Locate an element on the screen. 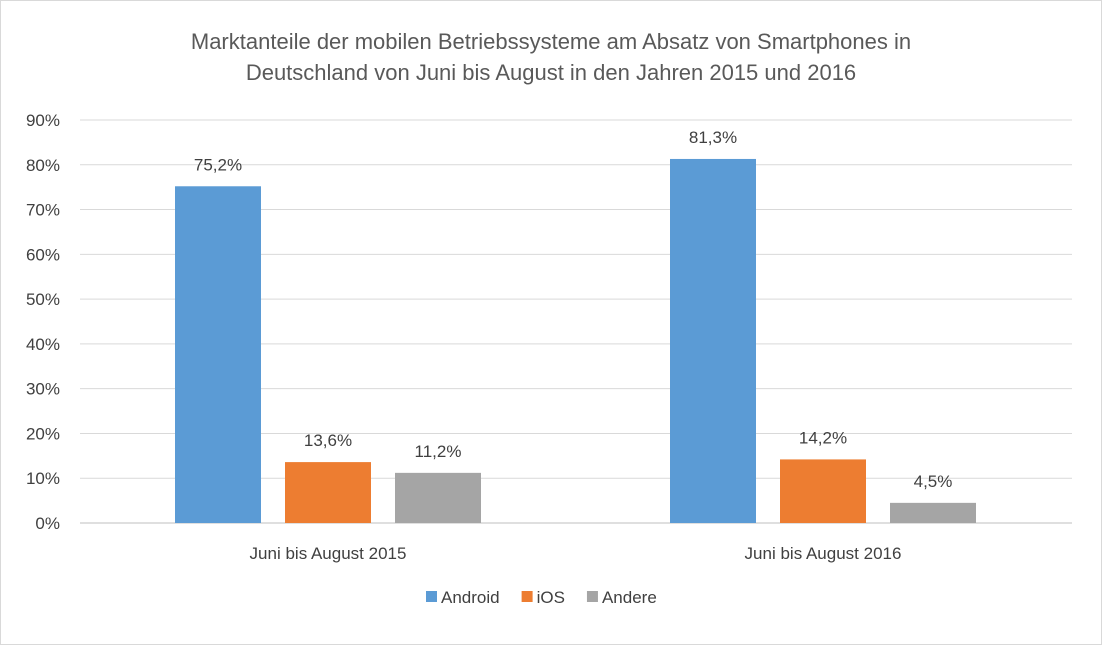  data-label-android-2: 81,3% is located at coordinates (713, 137).